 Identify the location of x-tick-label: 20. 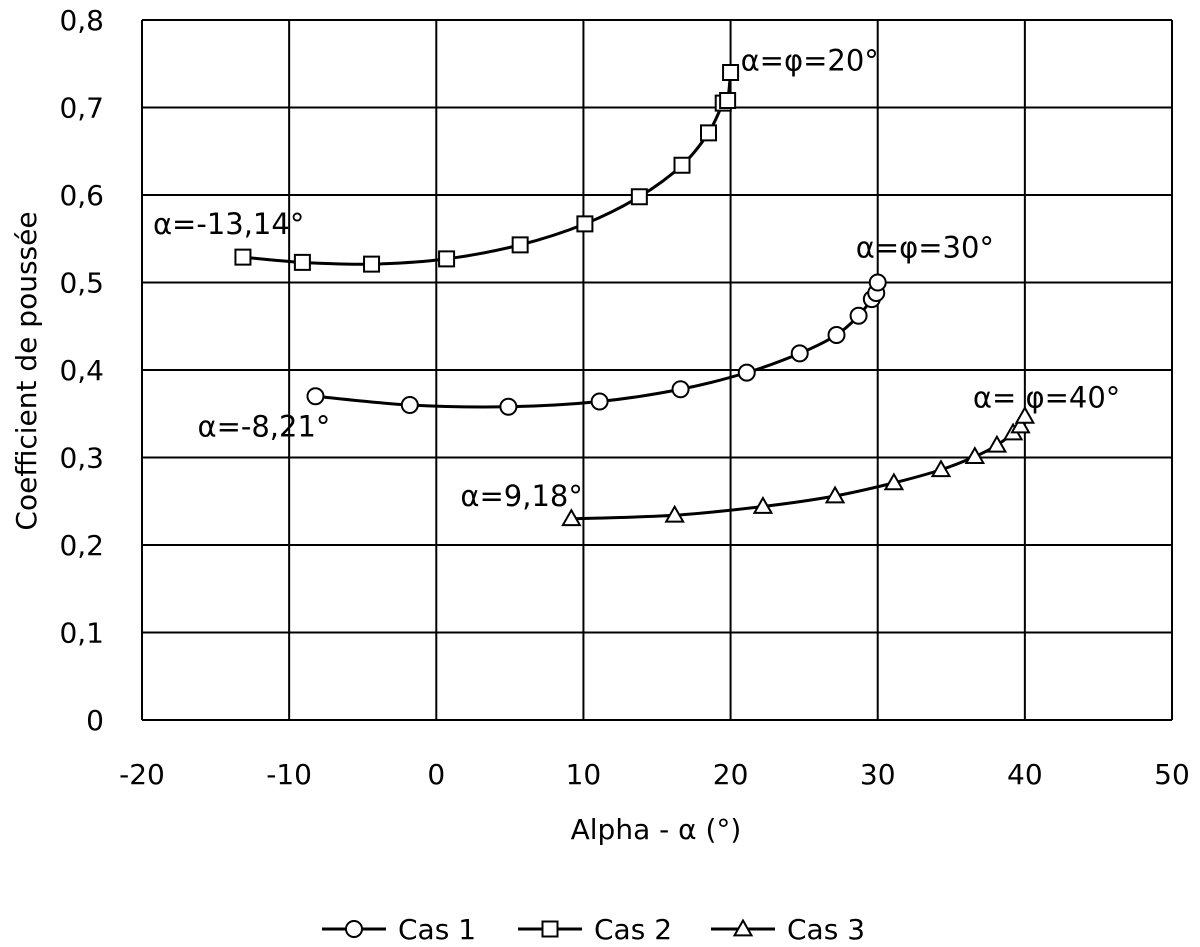
(731, 774).